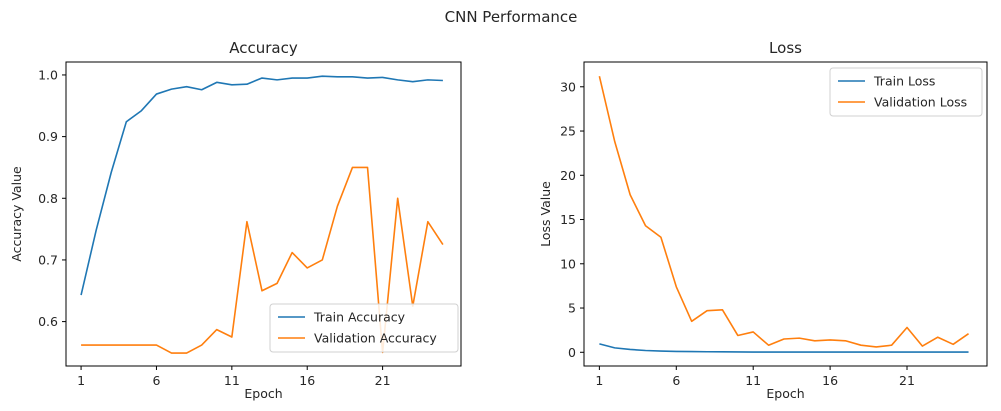 This screenshot has width=1001, height=411. What do you see at coordinates (568, 131) in the screenshot?
I see `loss-ytick-label: 25` at bounding box center [568, 131].